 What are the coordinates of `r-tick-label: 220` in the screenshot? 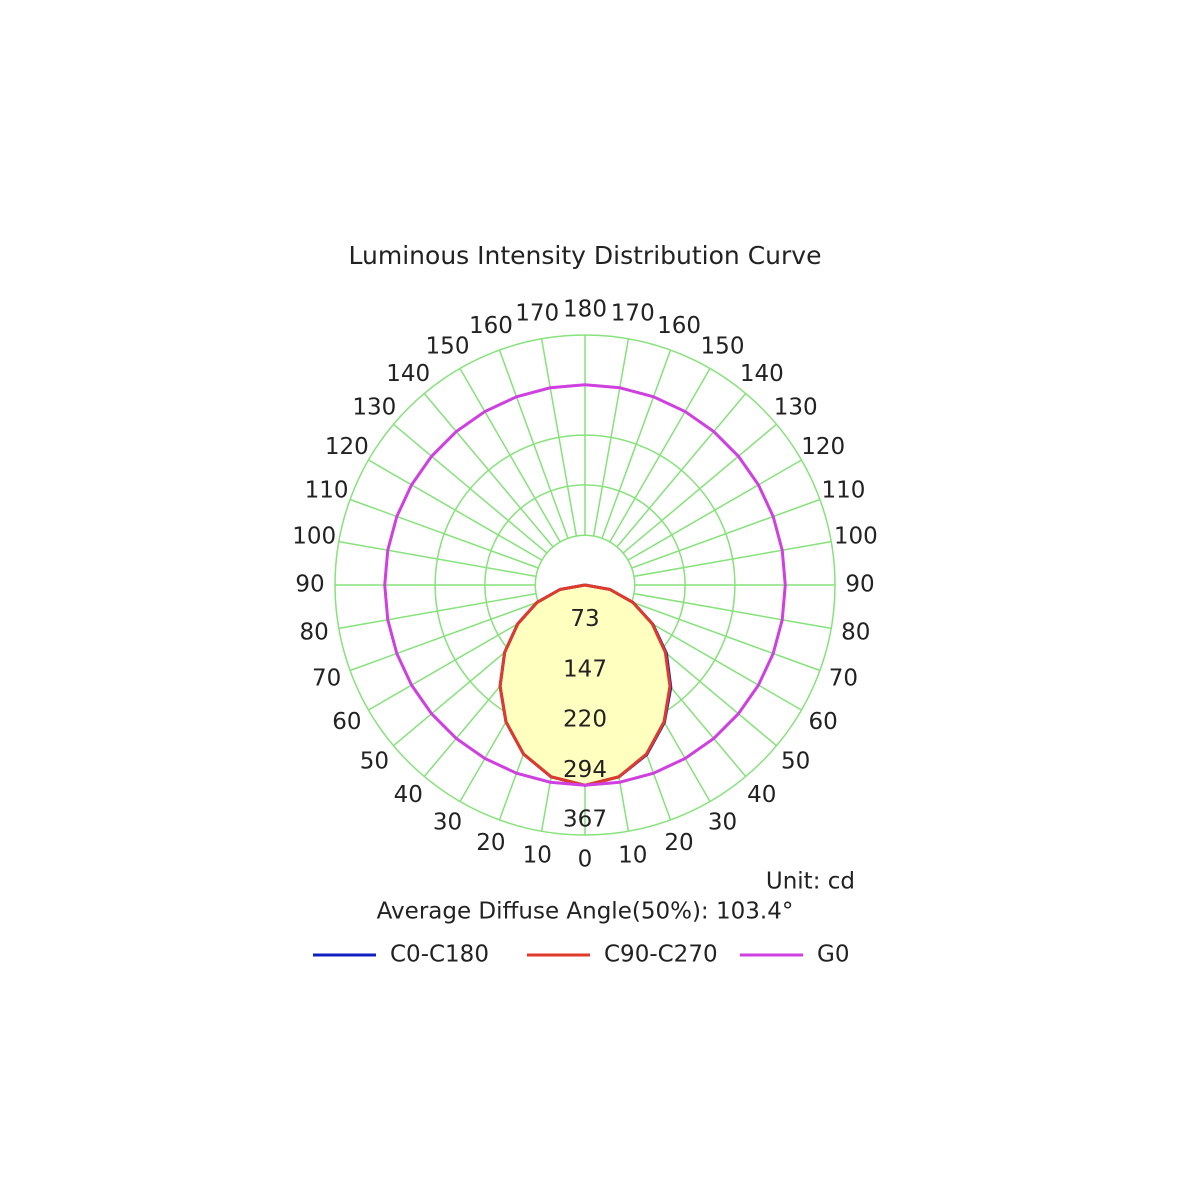 It's located at (585, 719).